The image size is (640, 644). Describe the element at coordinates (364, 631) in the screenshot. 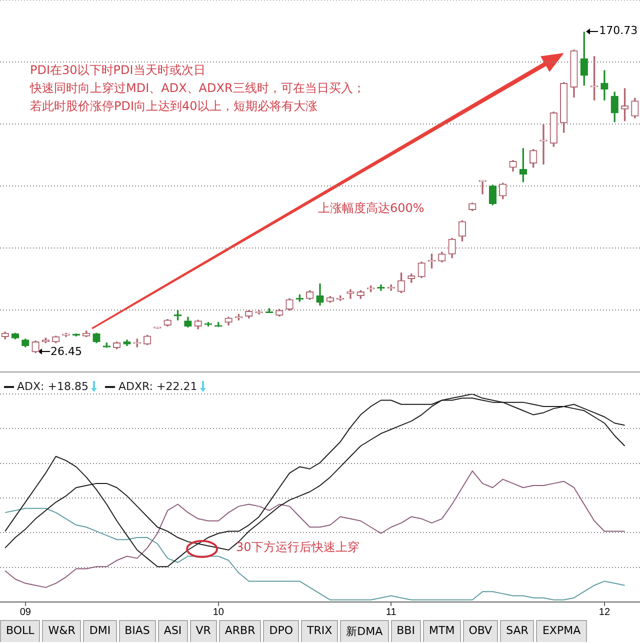

I see `text: 新DMA` at that location.